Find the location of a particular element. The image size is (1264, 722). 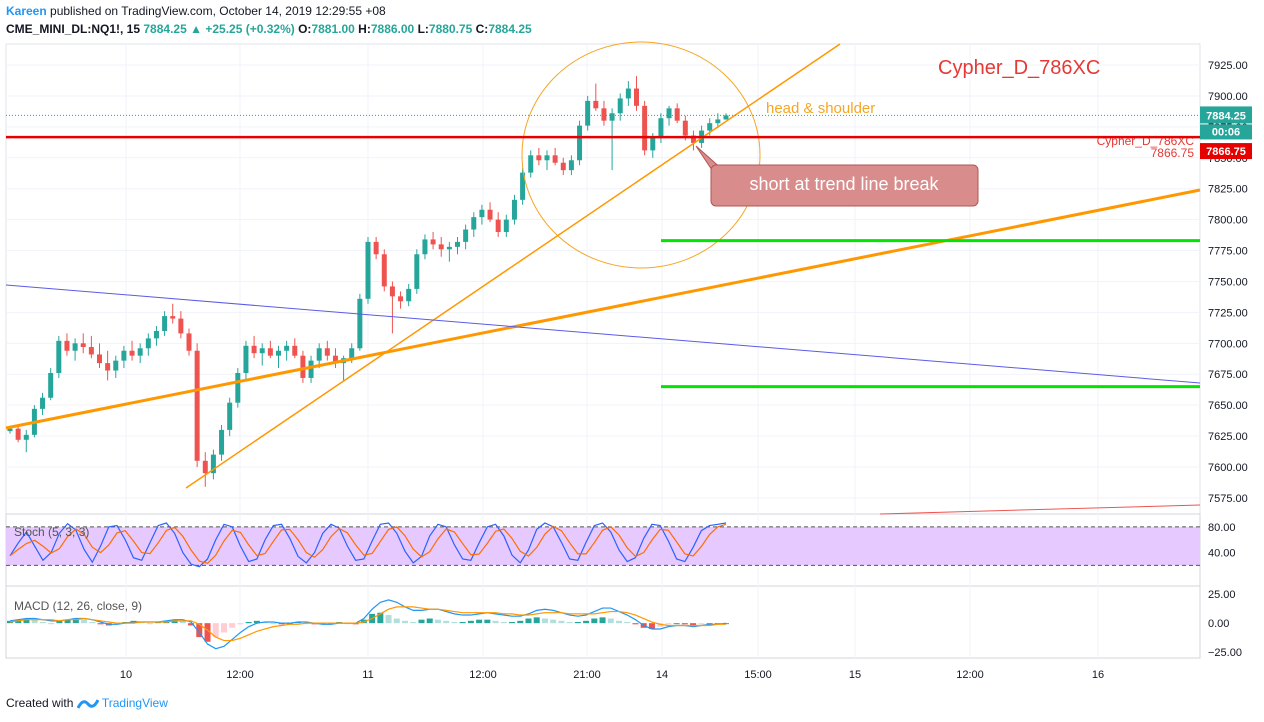

countdown-badge is located at coordinates (1226, 132).